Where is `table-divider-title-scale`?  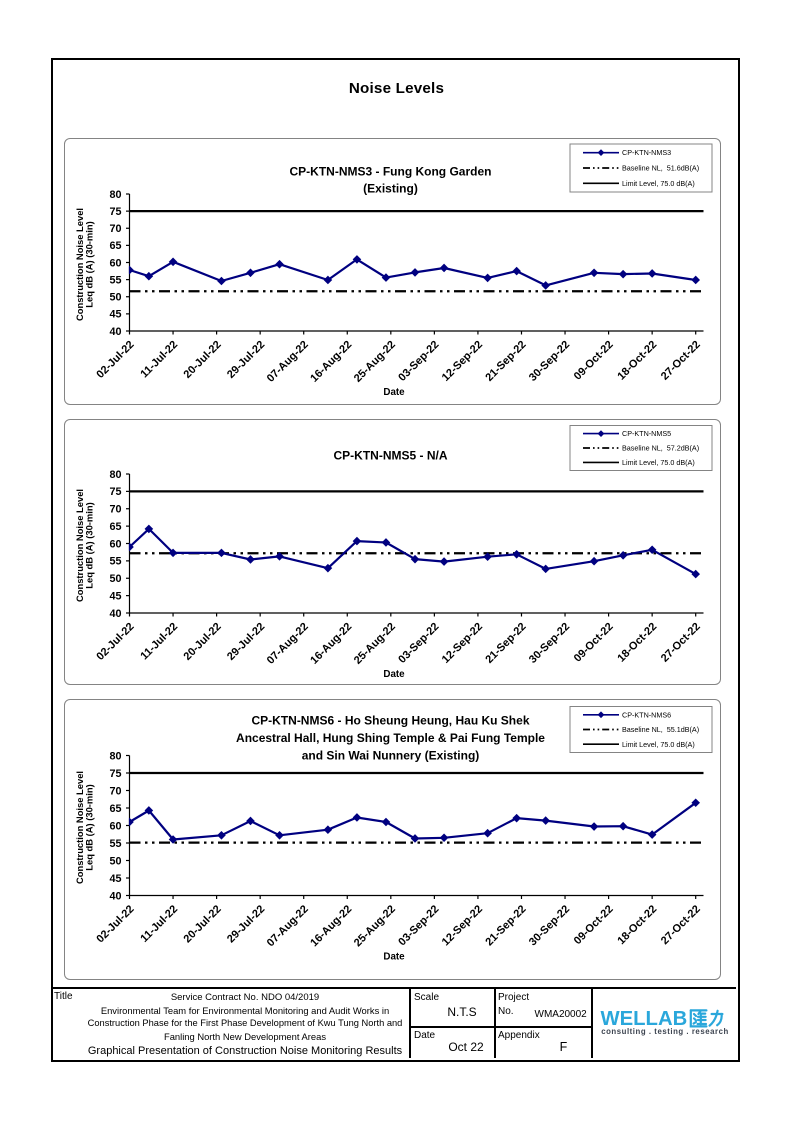 table-divider-title-scale is located at coordinates (410, 1022).